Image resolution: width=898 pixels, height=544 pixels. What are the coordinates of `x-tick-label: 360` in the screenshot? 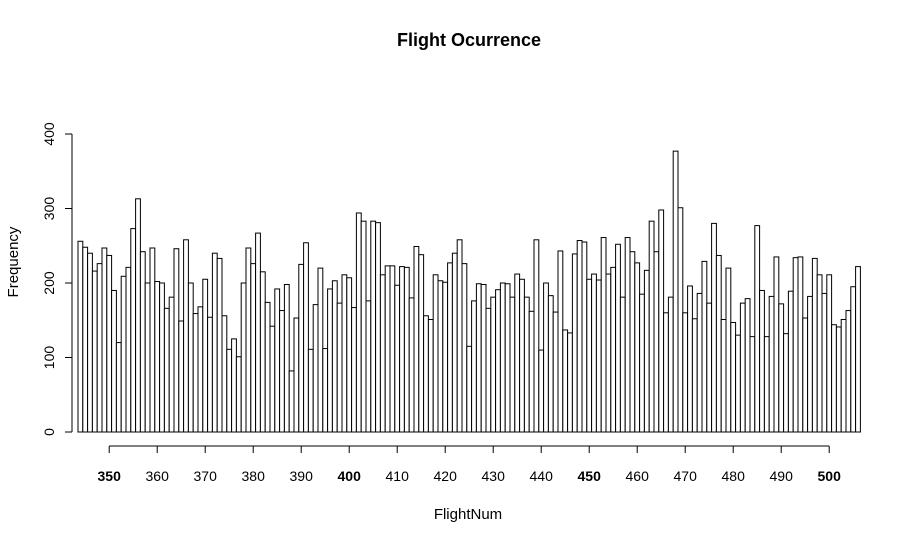 It's located at (158, 476).